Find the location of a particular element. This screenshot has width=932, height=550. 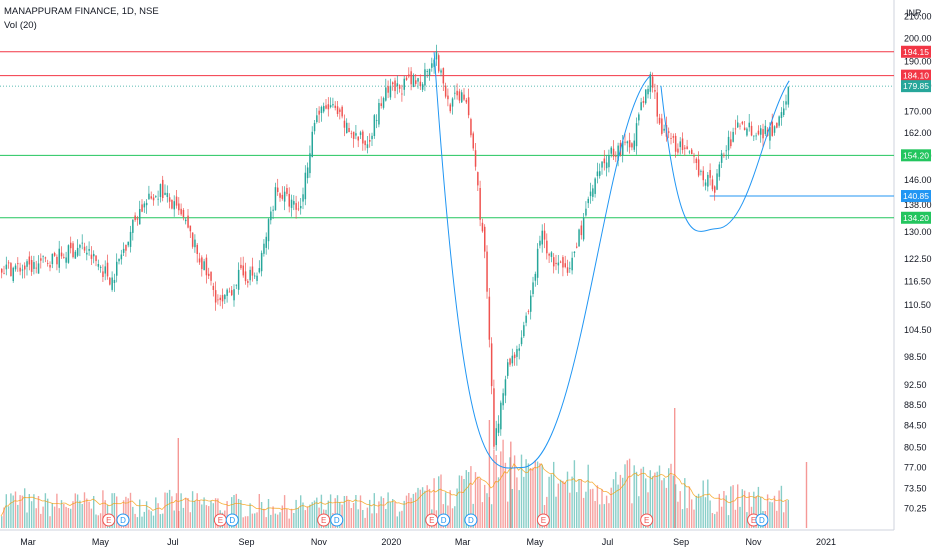

price-tick-label: 80.50 is located at coordinates (915, 447).